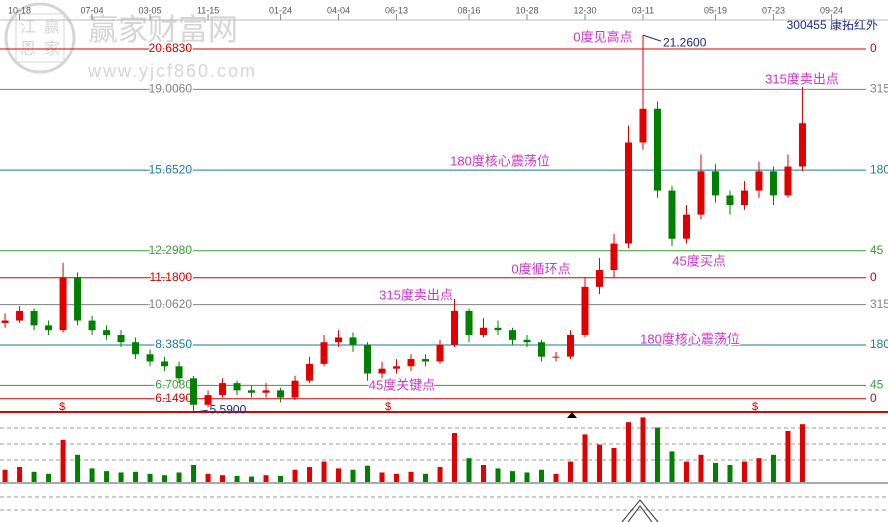 The height and width of the screenshot is (522, 888). I want to click on marker-triangle, so click(572, 415).